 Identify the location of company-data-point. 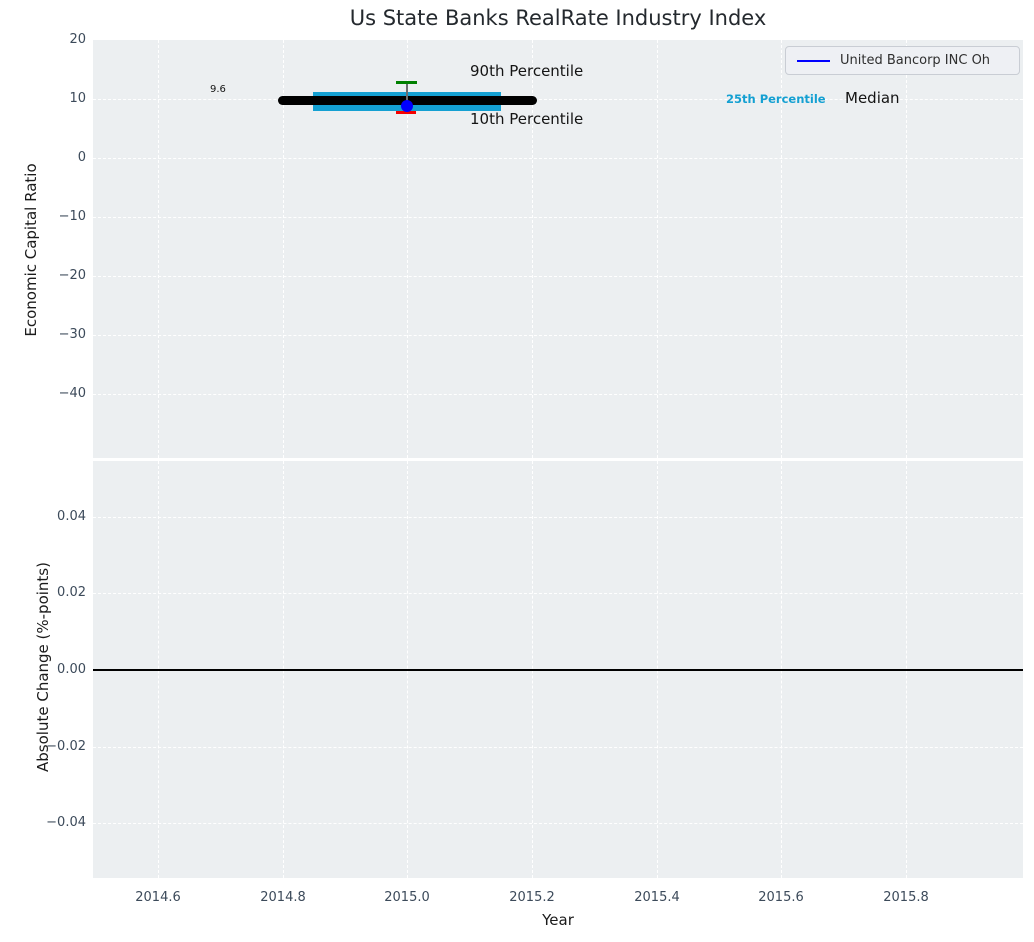
(407, 106).